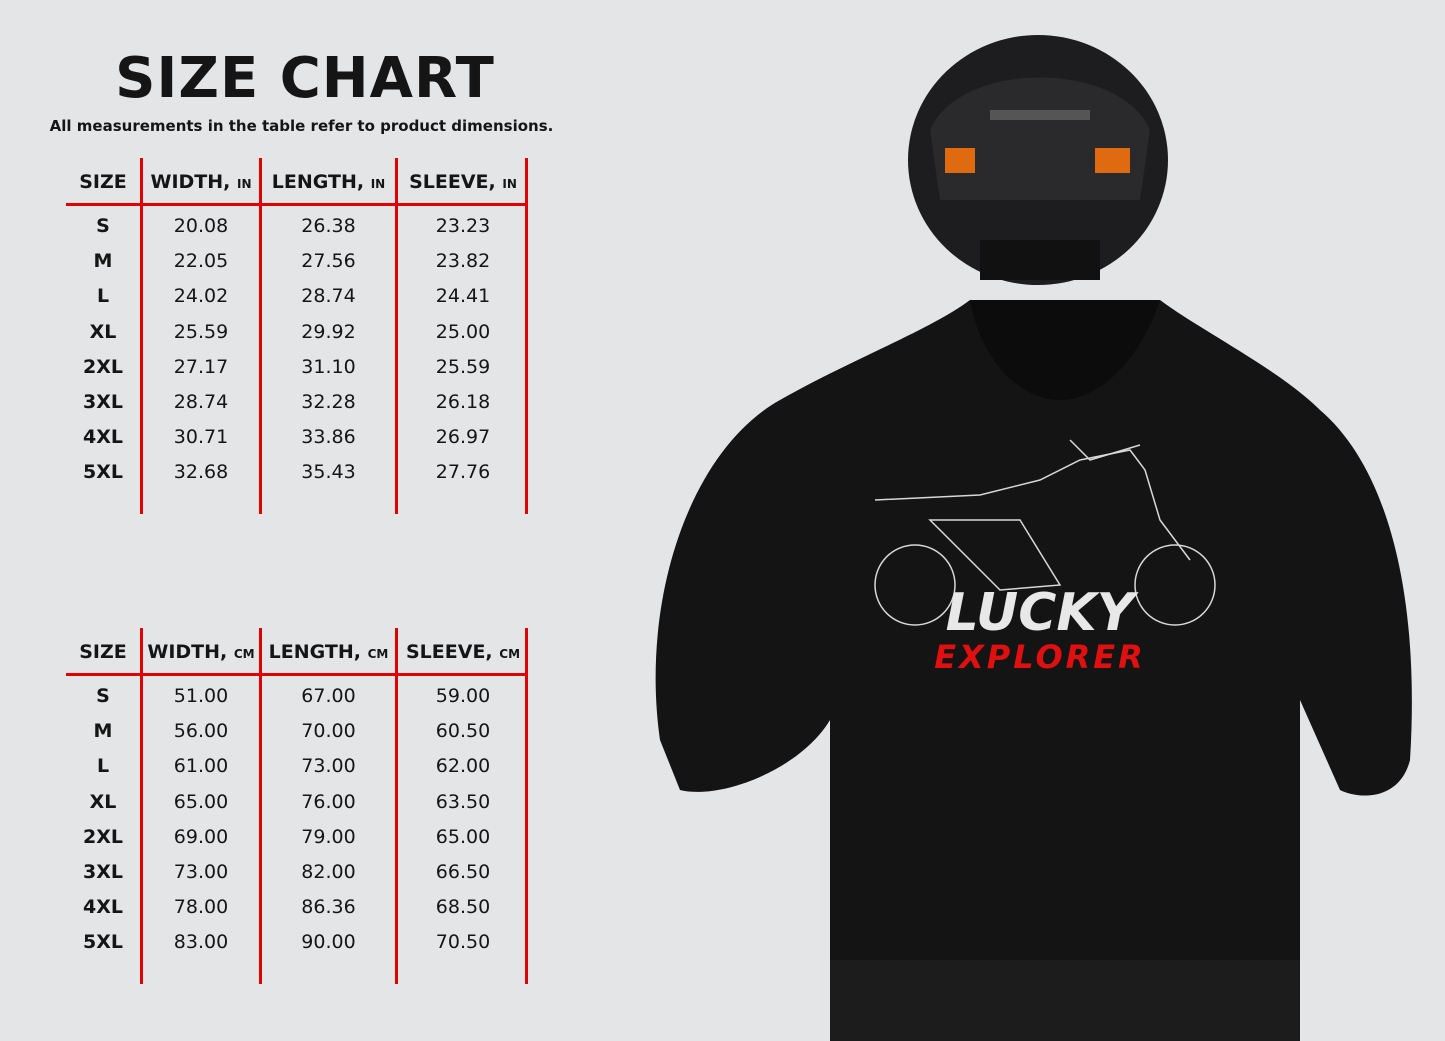  I want to click on table-cell: 23.82, so click(463, 261).